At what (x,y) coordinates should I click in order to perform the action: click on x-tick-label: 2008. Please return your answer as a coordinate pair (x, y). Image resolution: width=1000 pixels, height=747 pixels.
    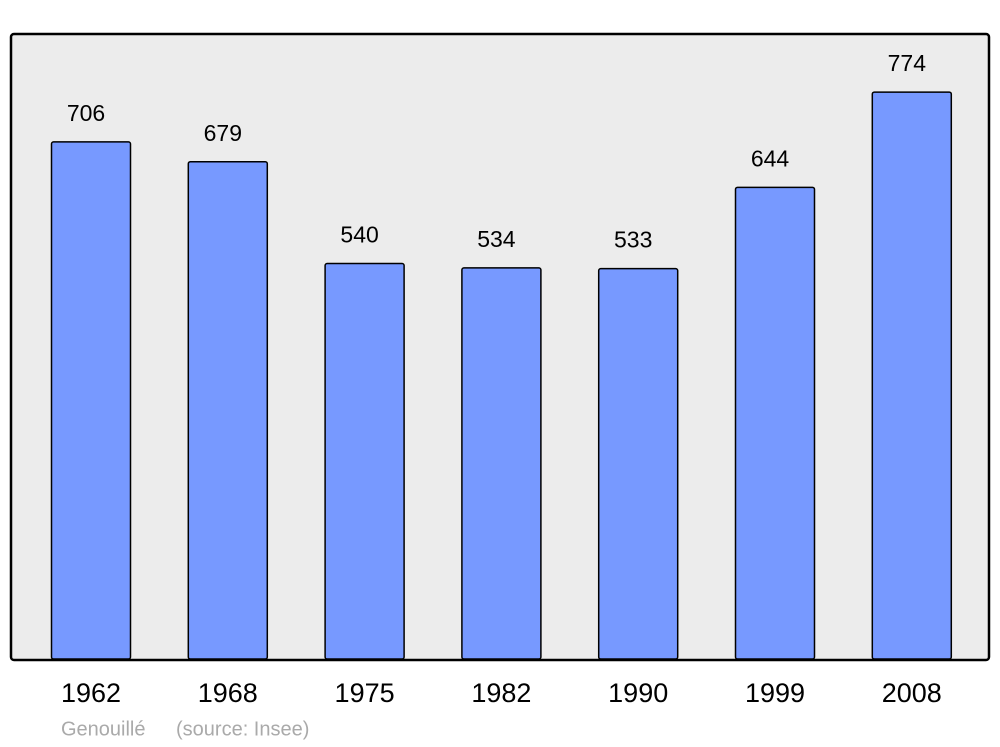
    Looking at the image, I should click on (912, 693).